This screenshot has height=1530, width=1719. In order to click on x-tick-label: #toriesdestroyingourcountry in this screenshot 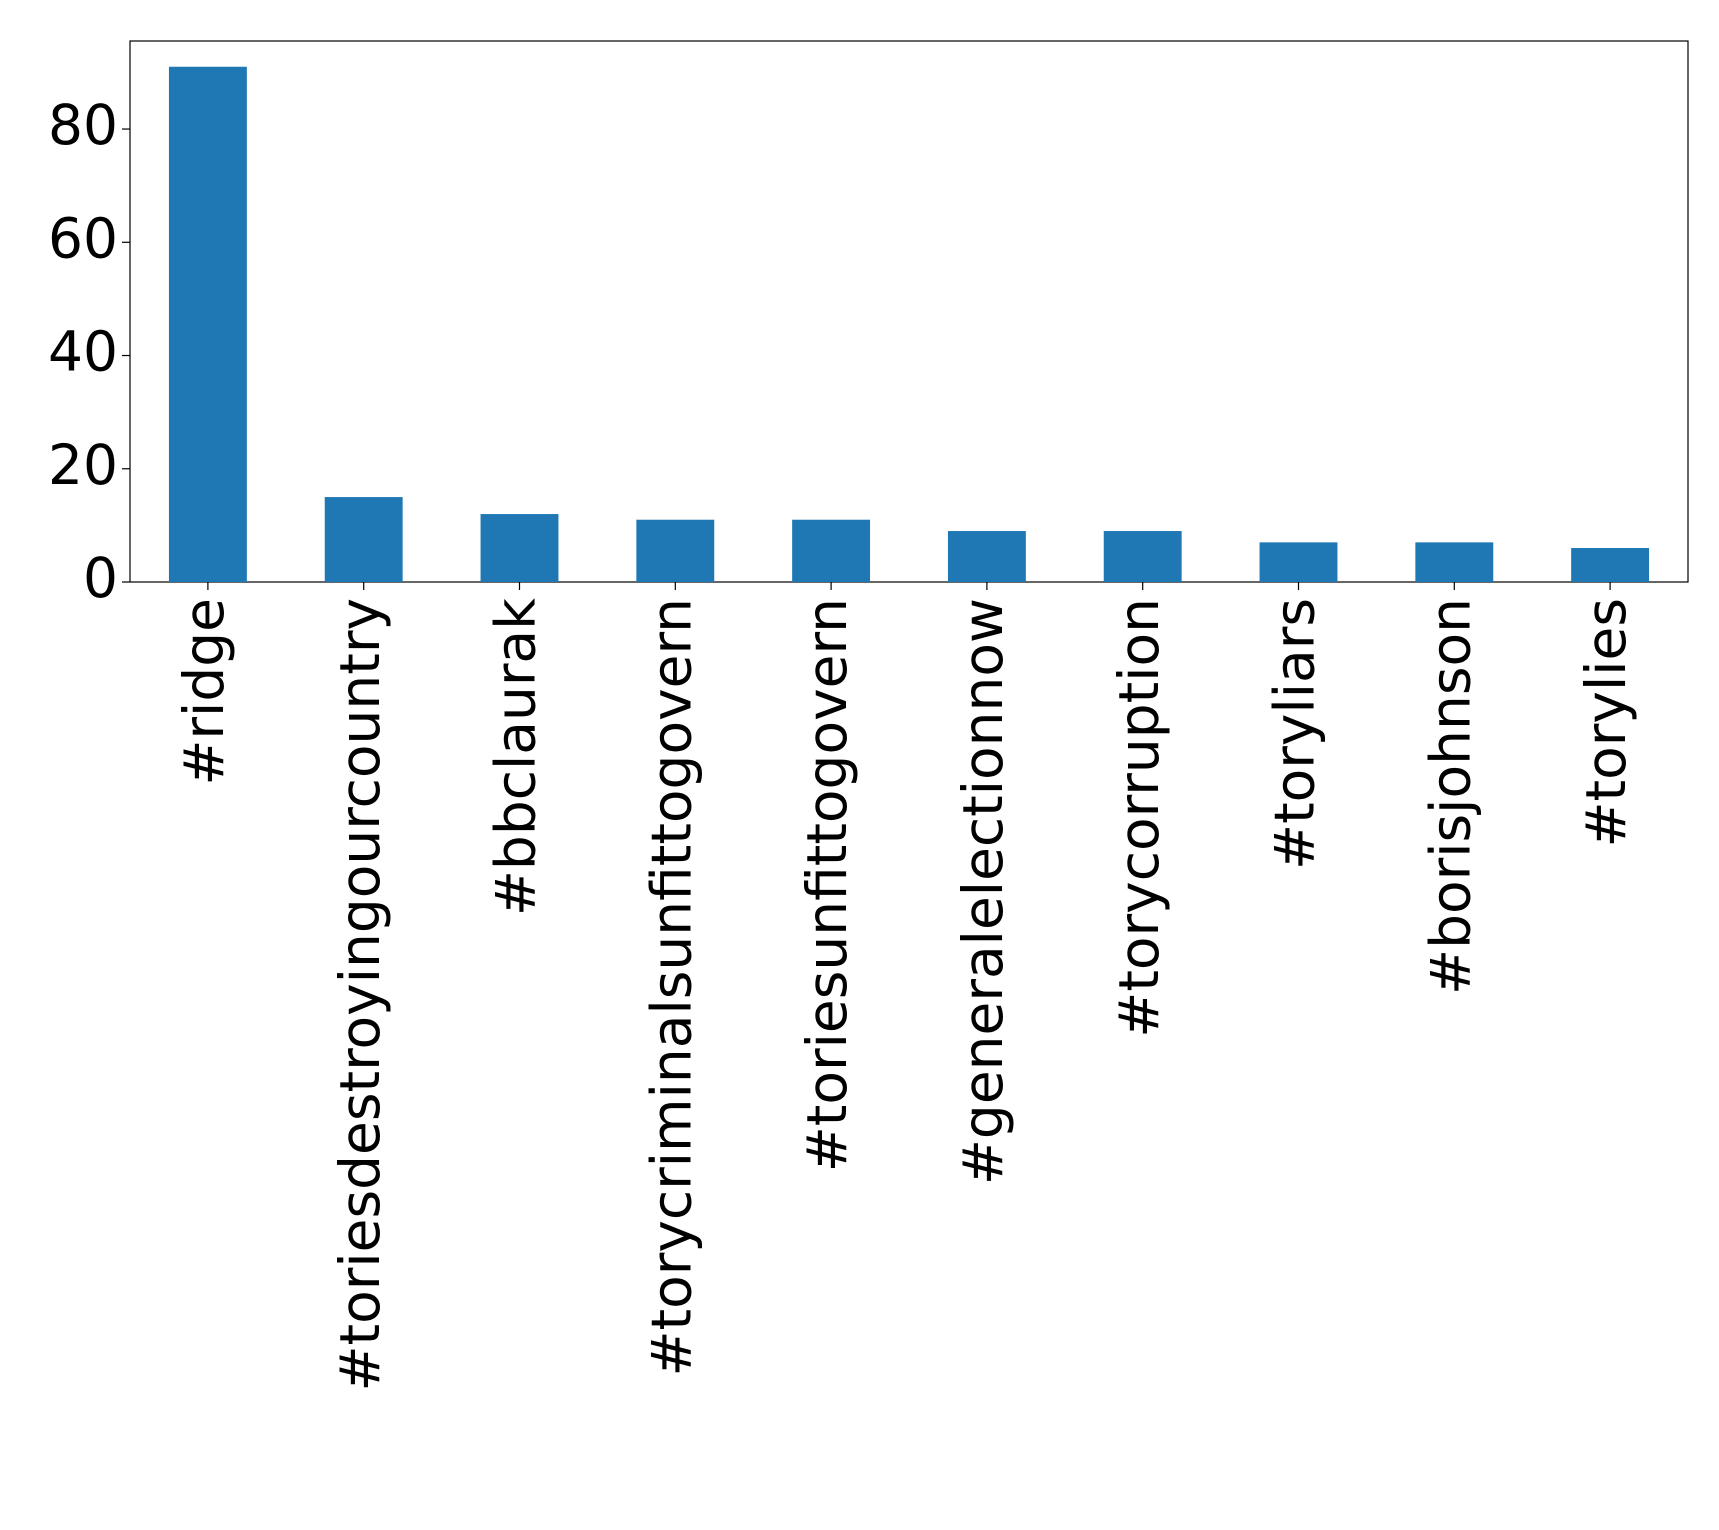, I will do `click(360, 995)`.